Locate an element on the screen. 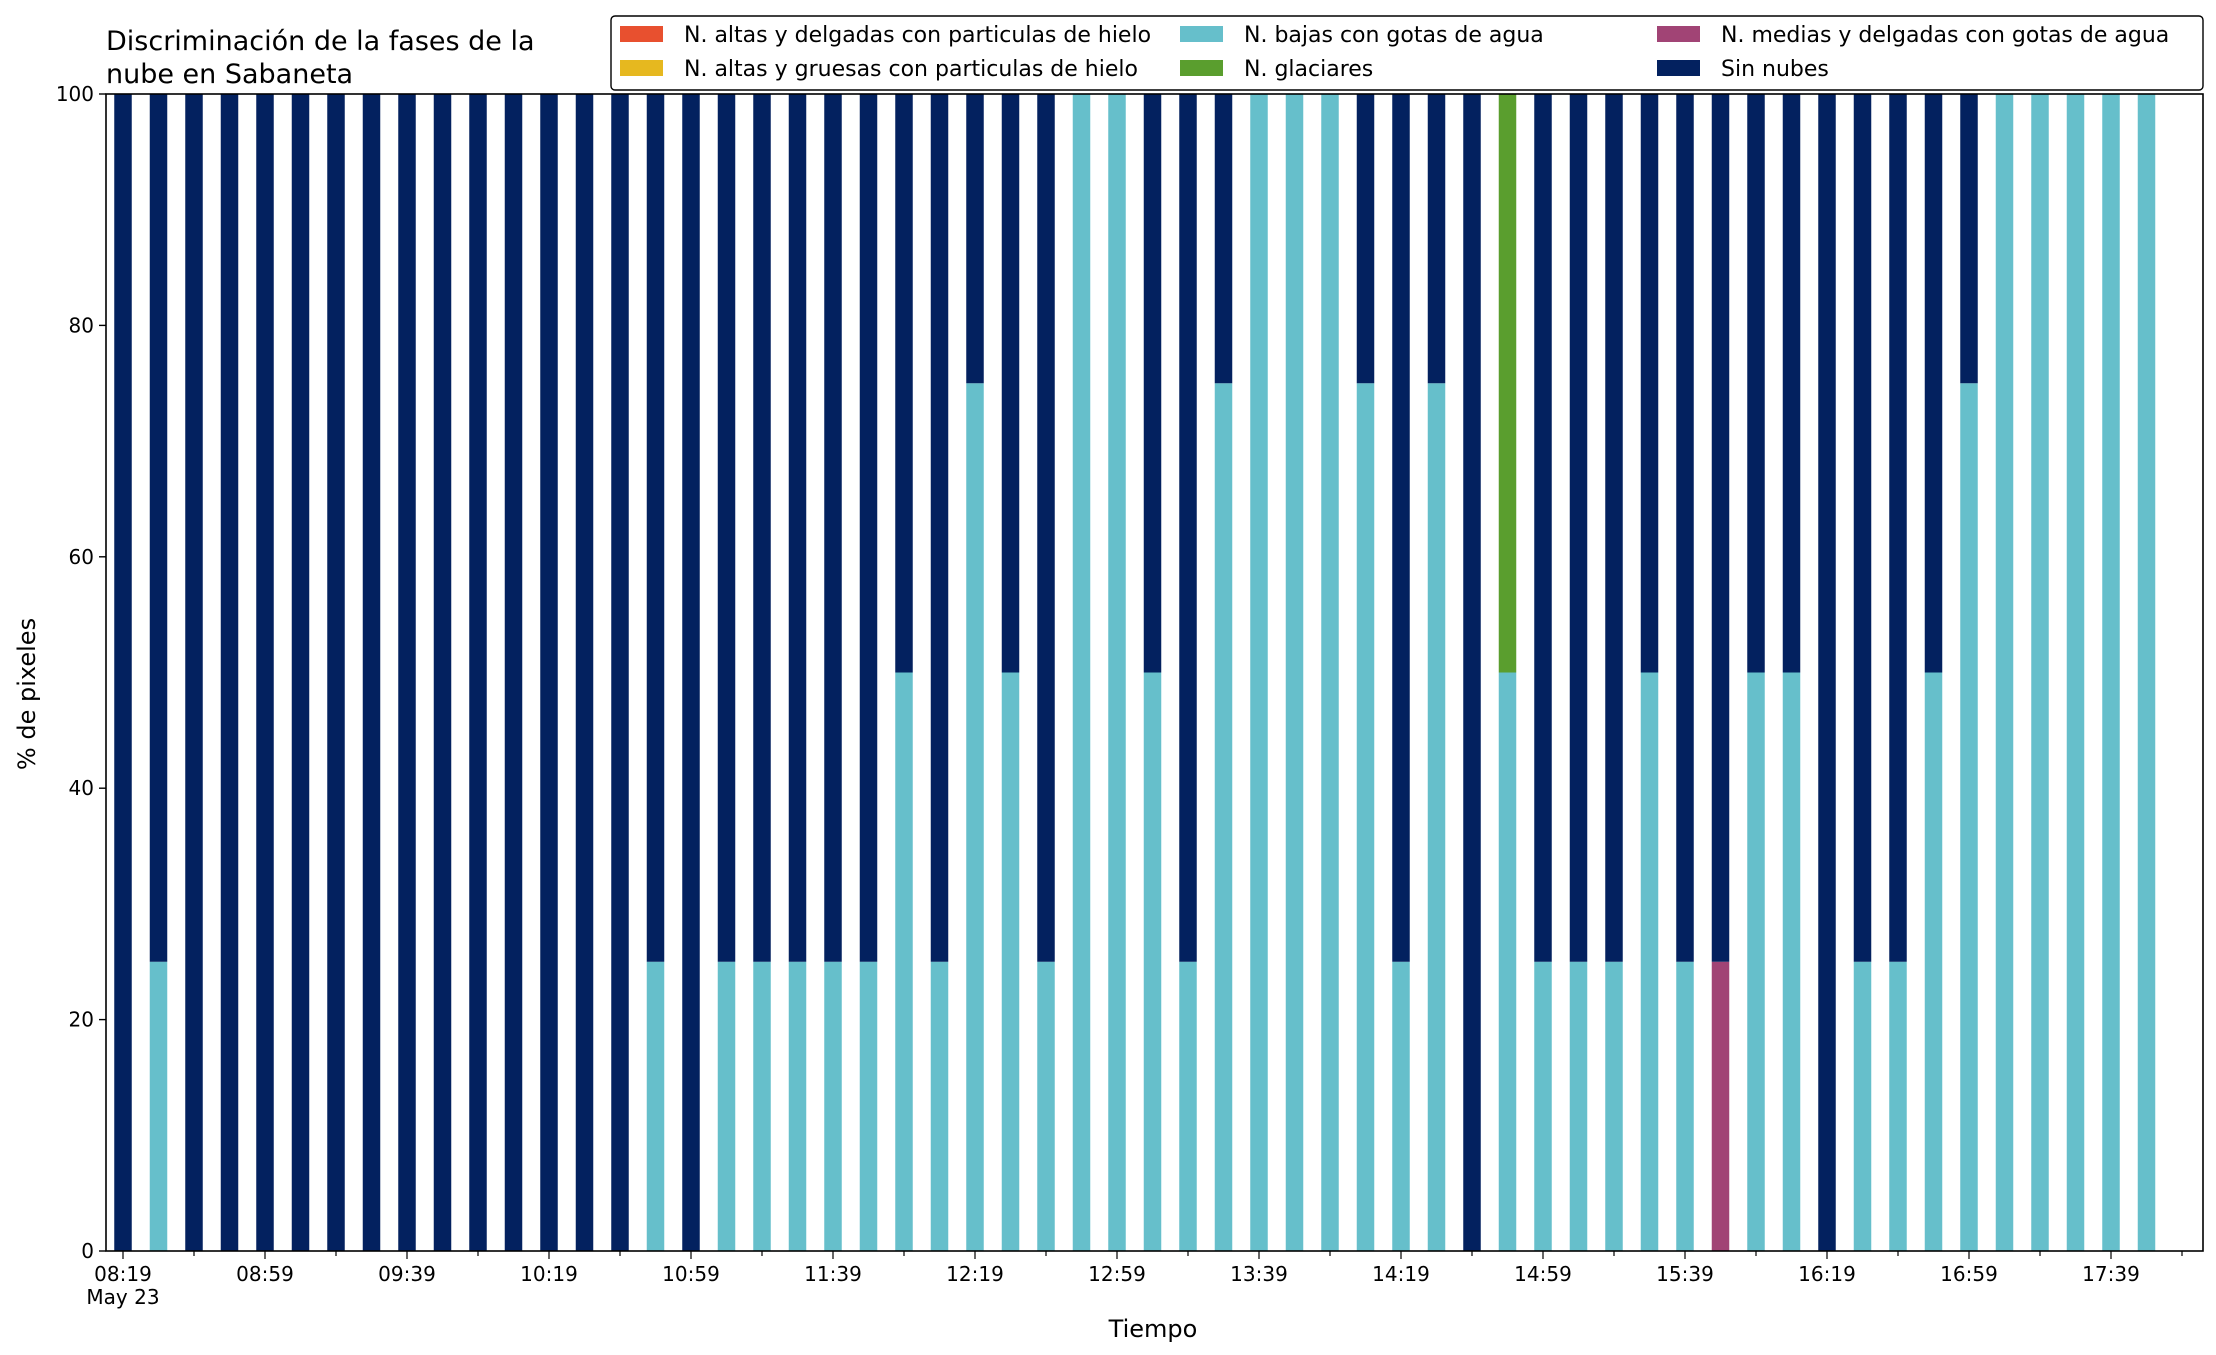 This screenshot has height=1355, width=2216. bar-segment-10-s5 is located at coordinates (478, 672).